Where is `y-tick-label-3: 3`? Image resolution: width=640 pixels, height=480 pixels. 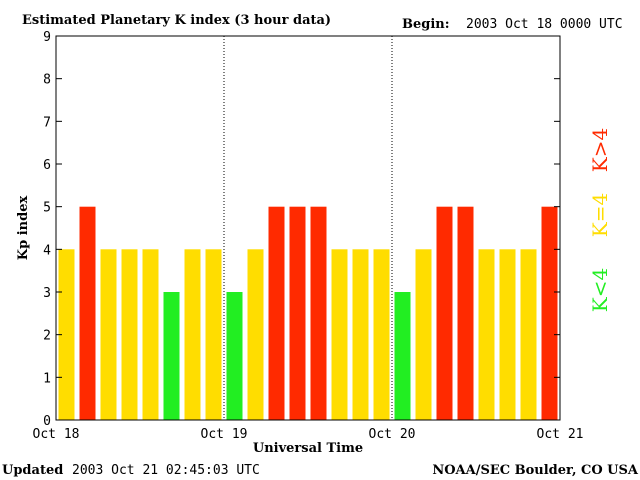
y-tick-label-3: 3 is located at coordinates (47, 293).